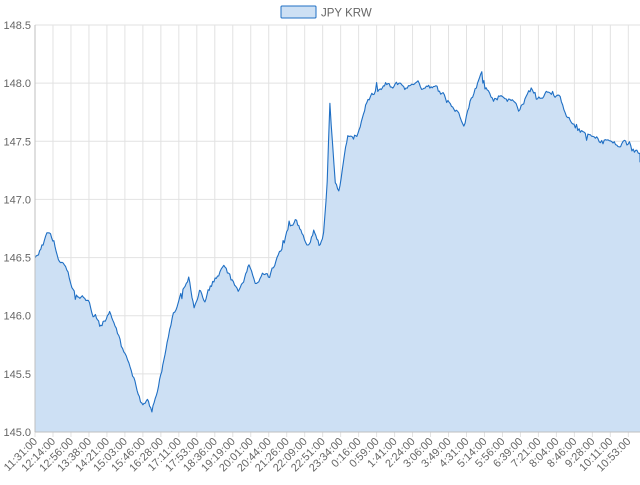 This screenshot has height=485, width=640. I want to click on y-tick-label: 146.5, so click(17, 259).